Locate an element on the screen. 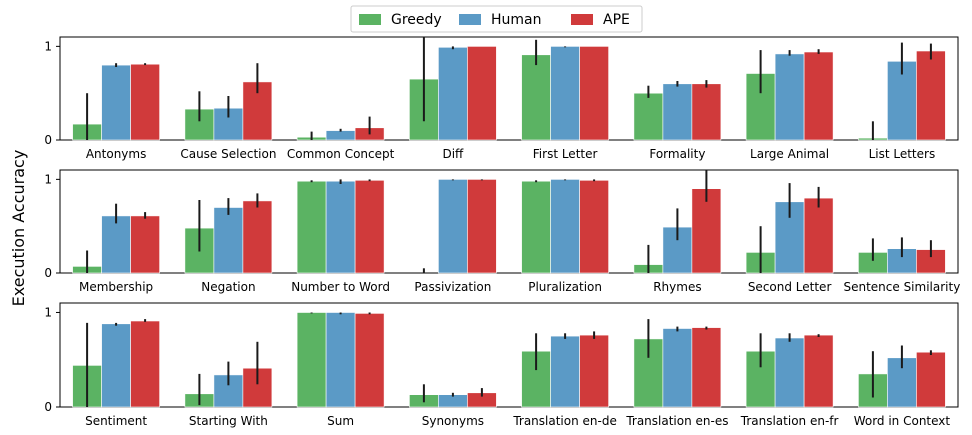  legend-swatch-human is located at coordinates (470, 19).